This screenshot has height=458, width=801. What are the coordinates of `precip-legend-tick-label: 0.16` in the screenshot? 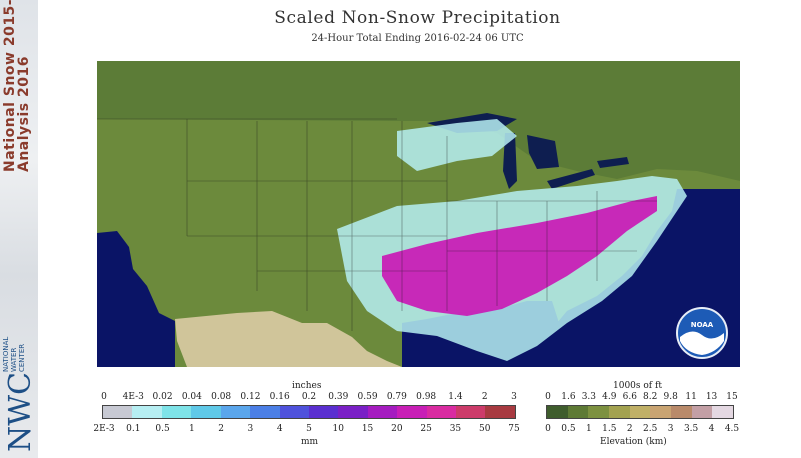 It's located at (279, 397).